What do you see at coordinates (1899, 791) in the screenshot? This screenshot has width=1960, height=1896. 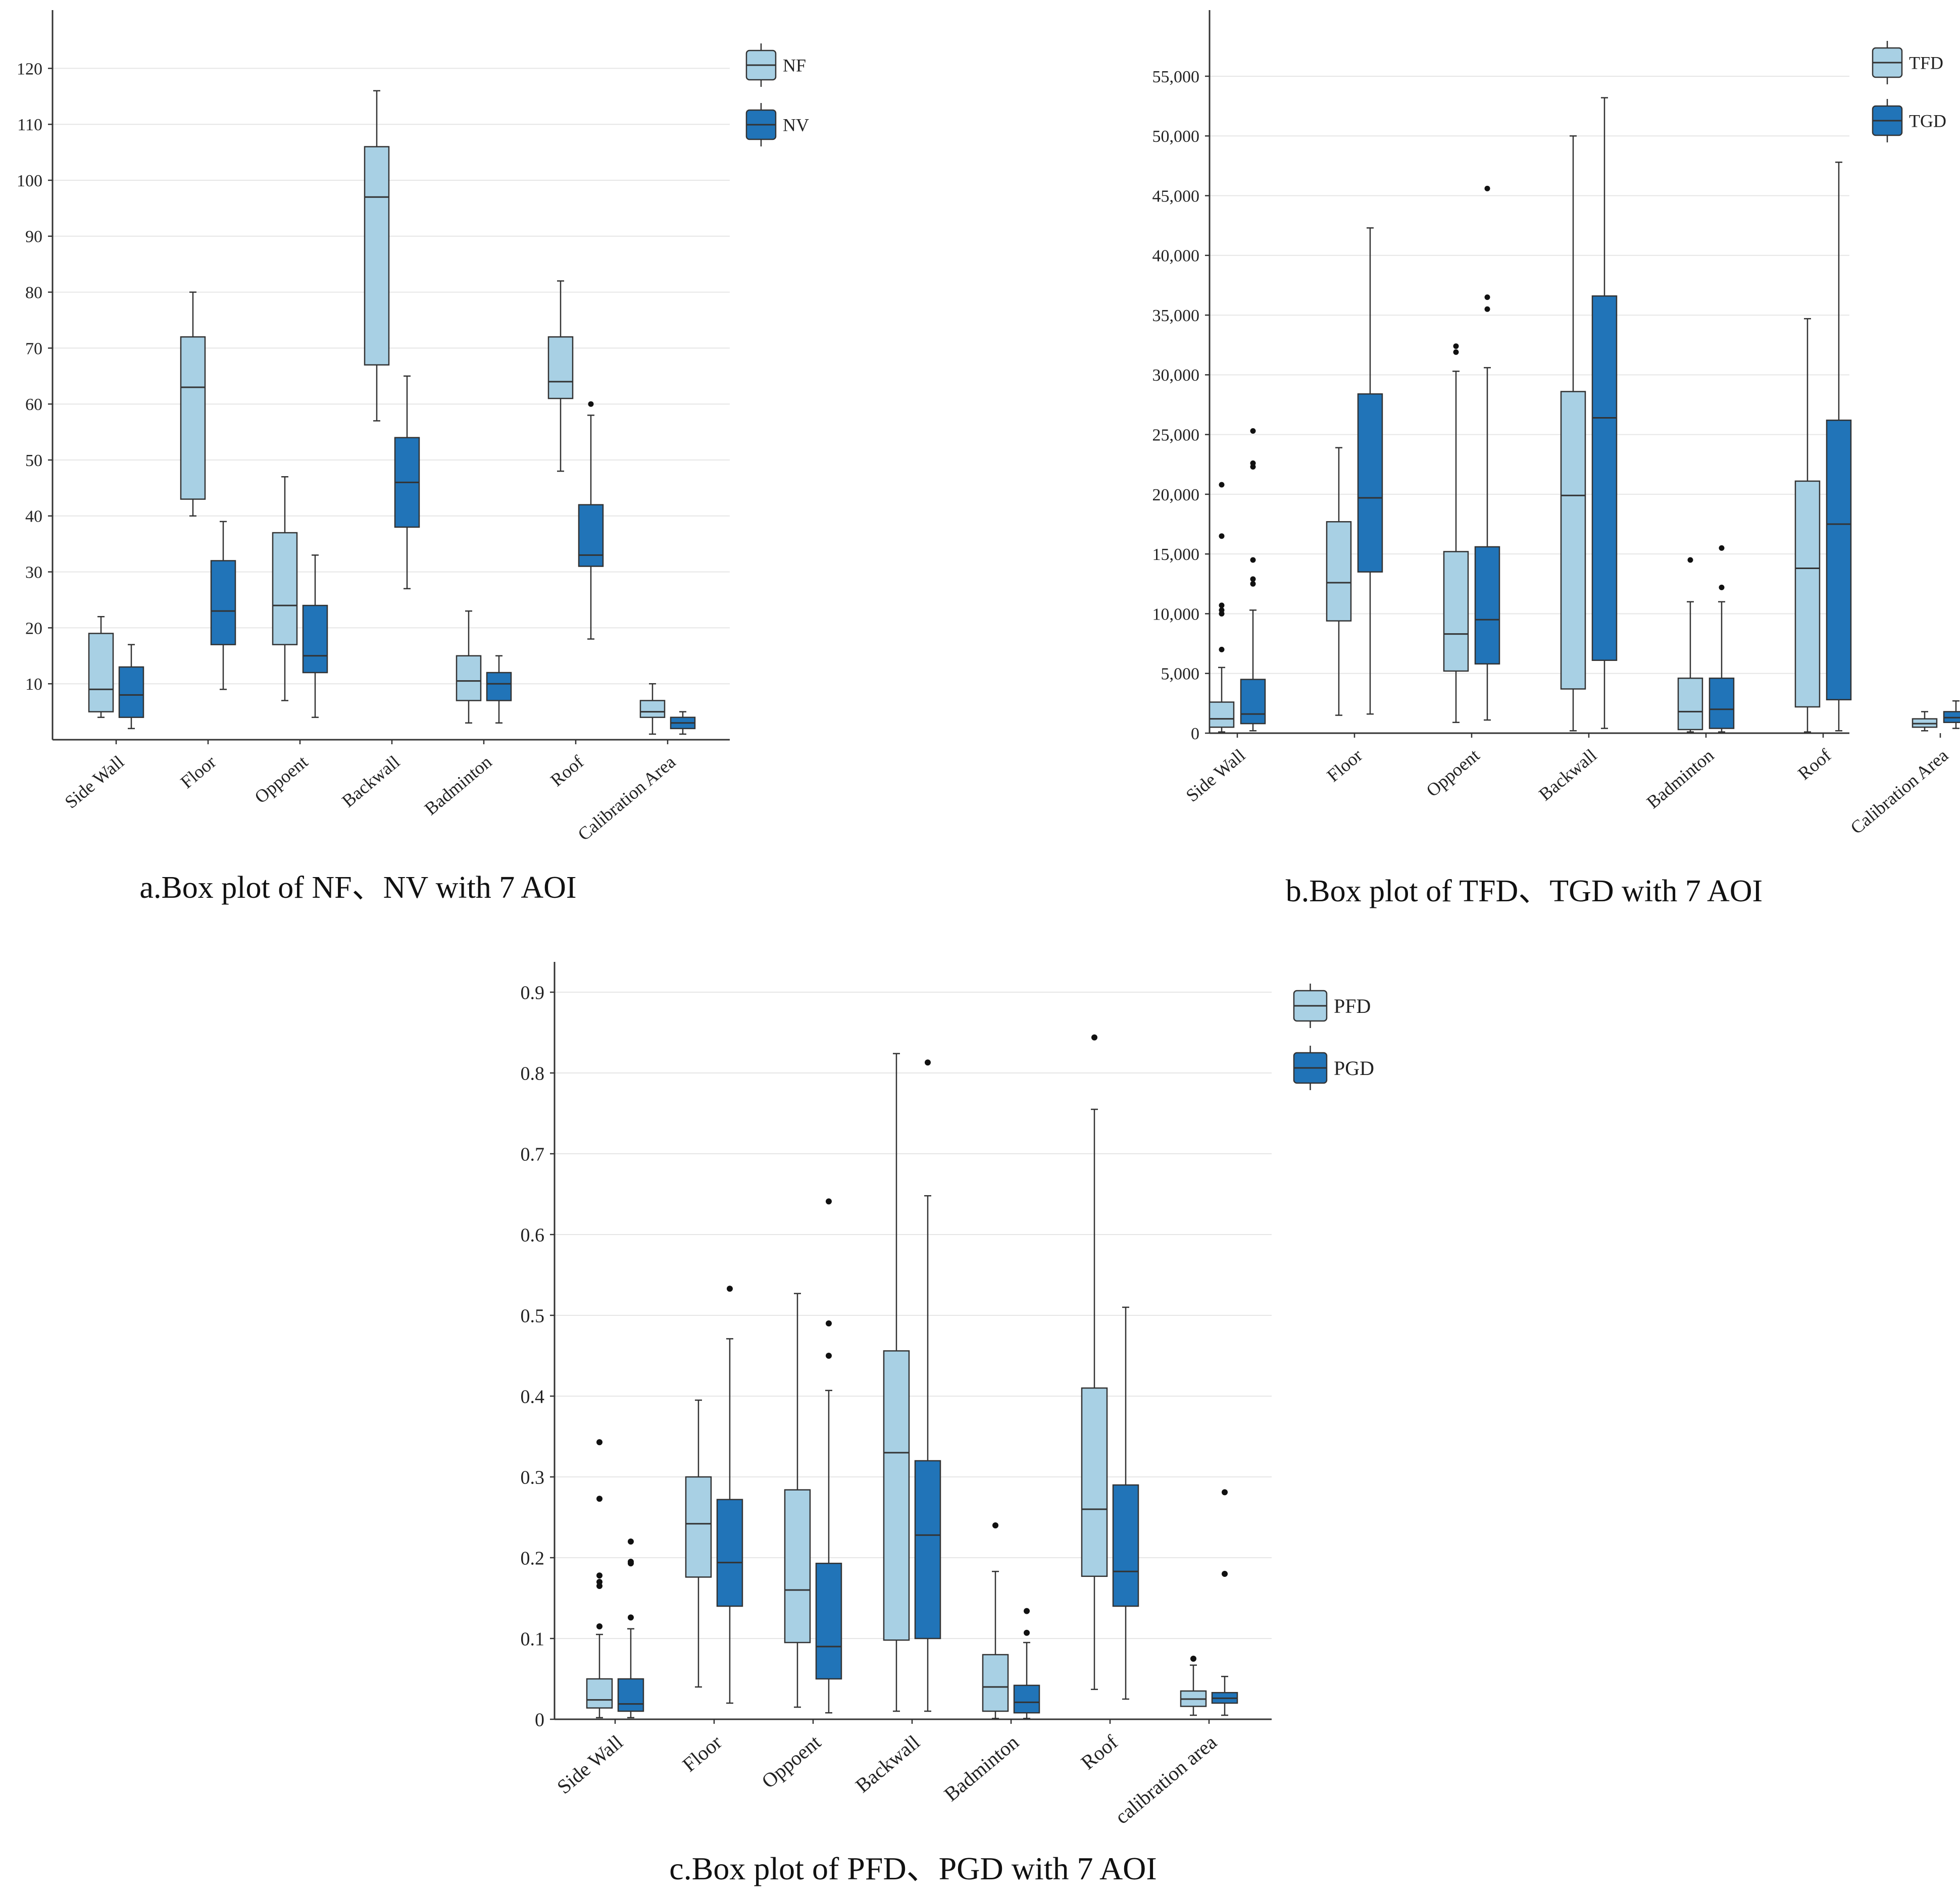 I see `x-tick-label: Calibration Area` at bounding box center [1899, 791].